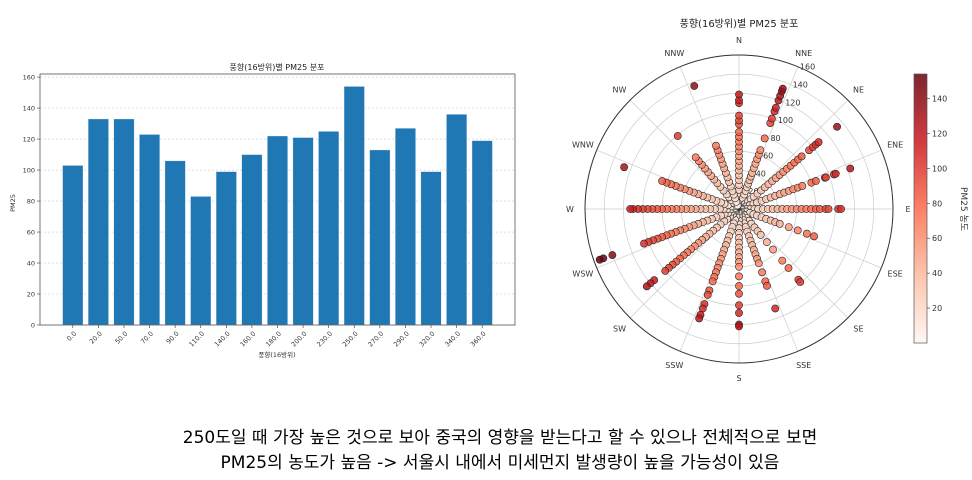  Describe the element at coordinates (29, 140) in the screenshot. I see `y-tick-label: 120` at that location.